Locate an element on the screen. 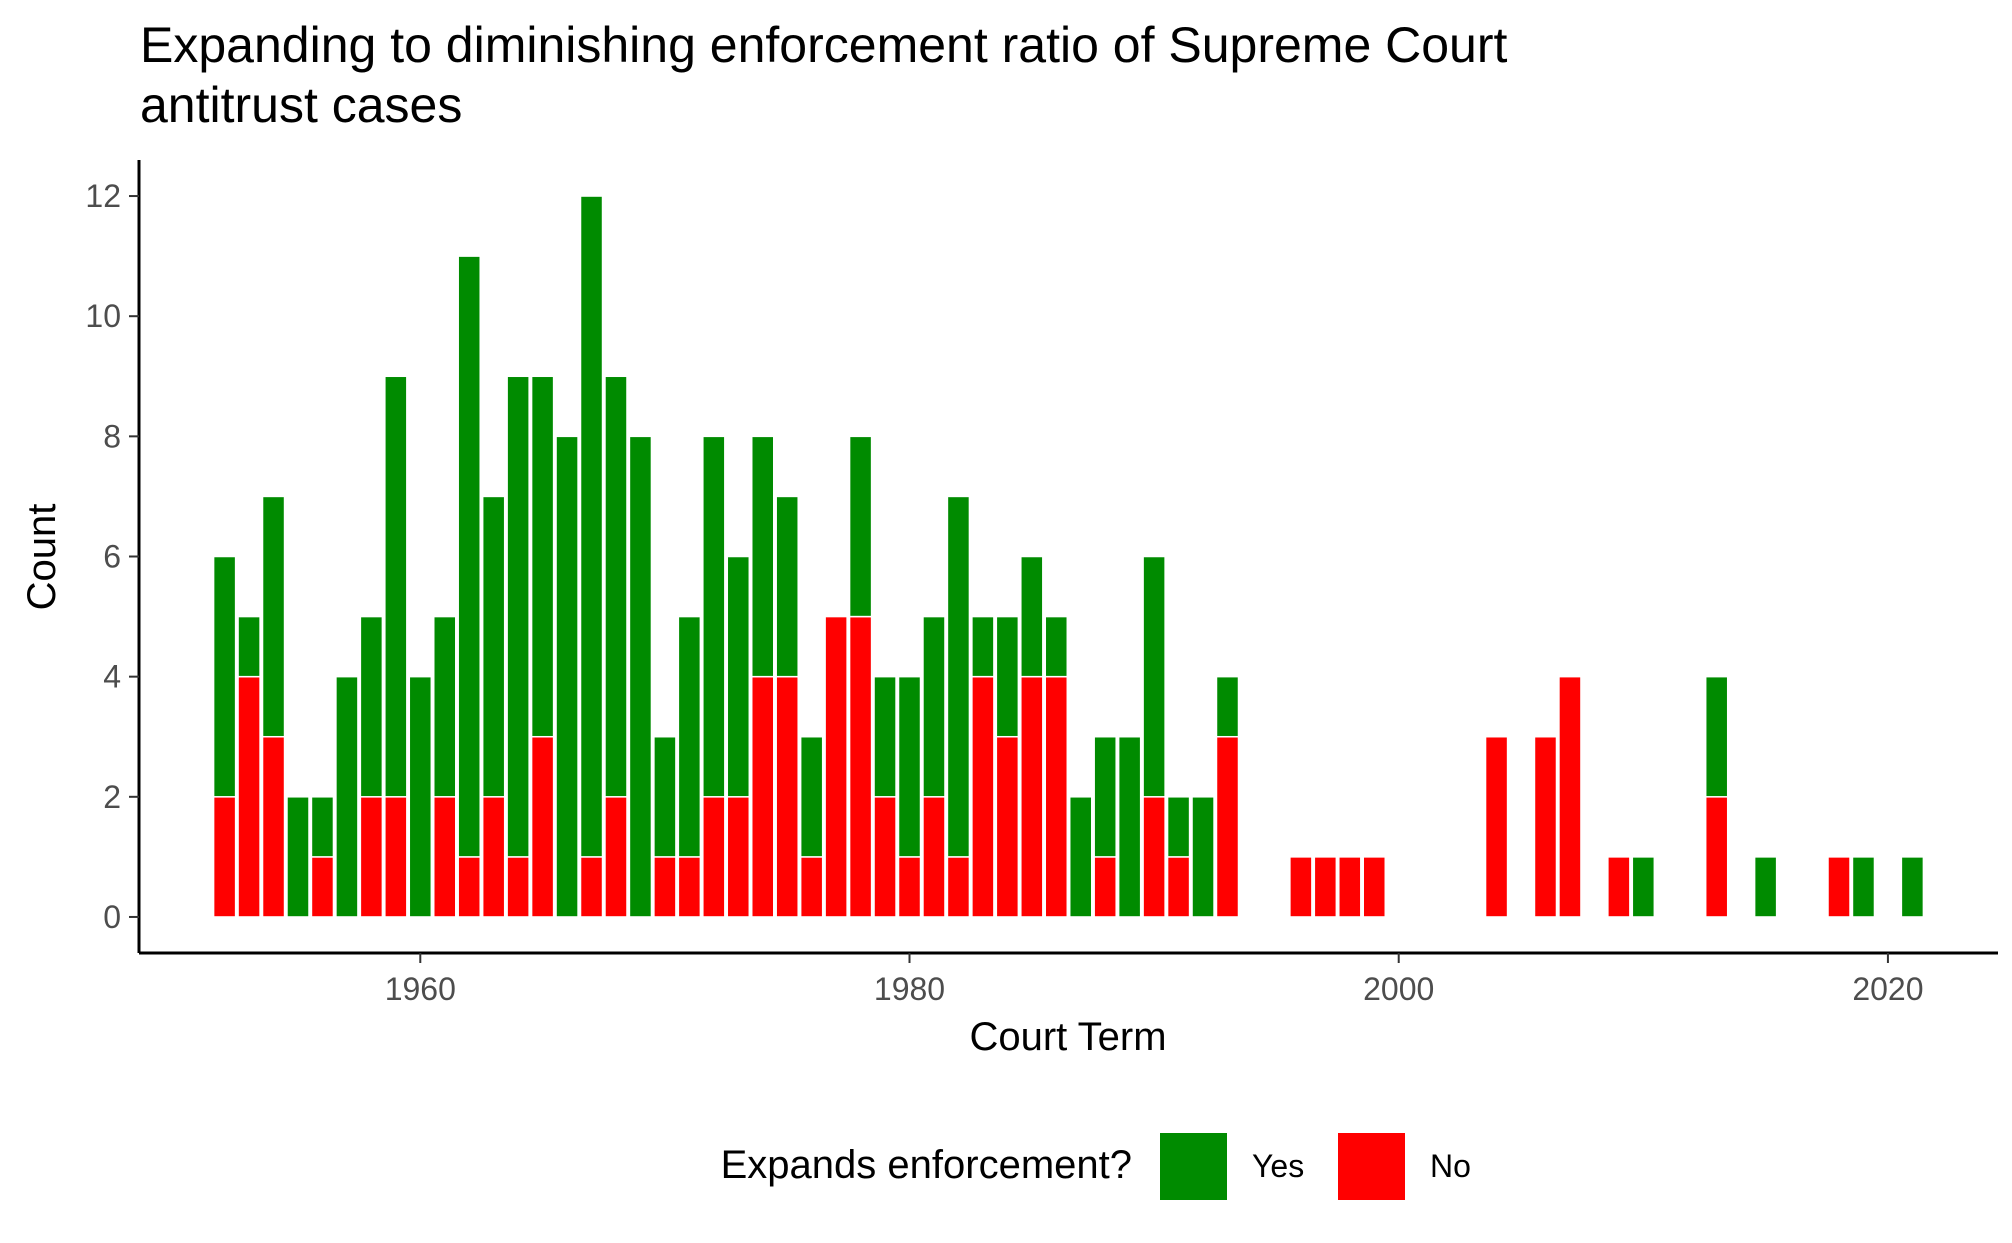  bar-yes-2019 is located at coordinates (1863, 887).